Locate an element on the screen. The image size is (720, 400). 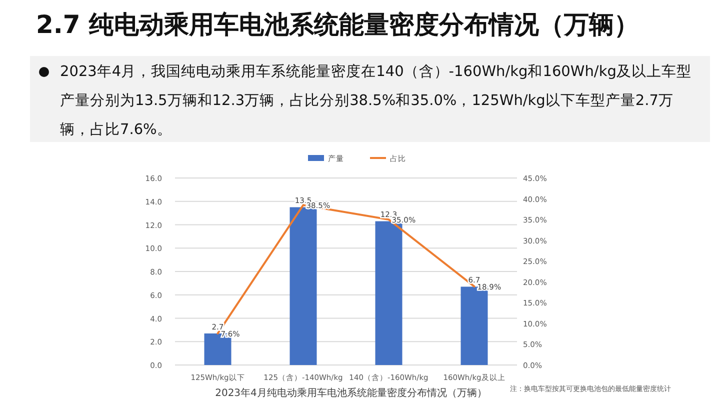
chart-title: 2.7 纯电动乘用车电池系统能量密度分布情况（万辆） is located at coordinates (337, 25).